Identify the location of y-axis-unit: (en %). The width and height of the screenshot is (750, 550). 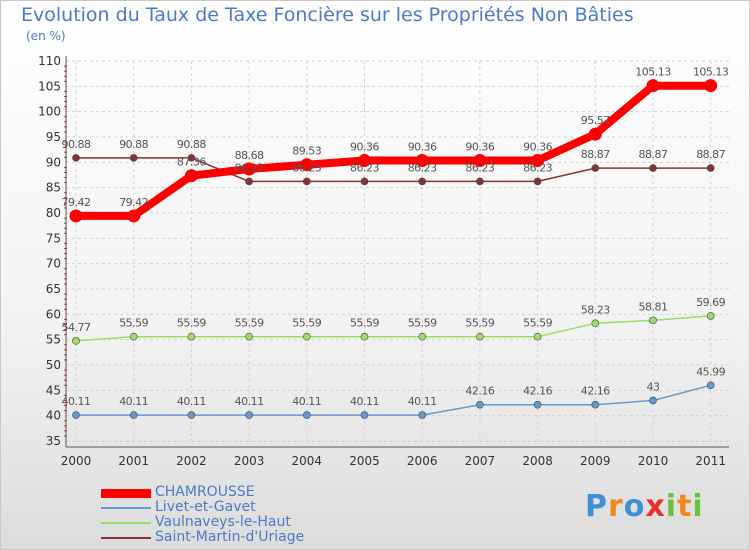
(46, 36).